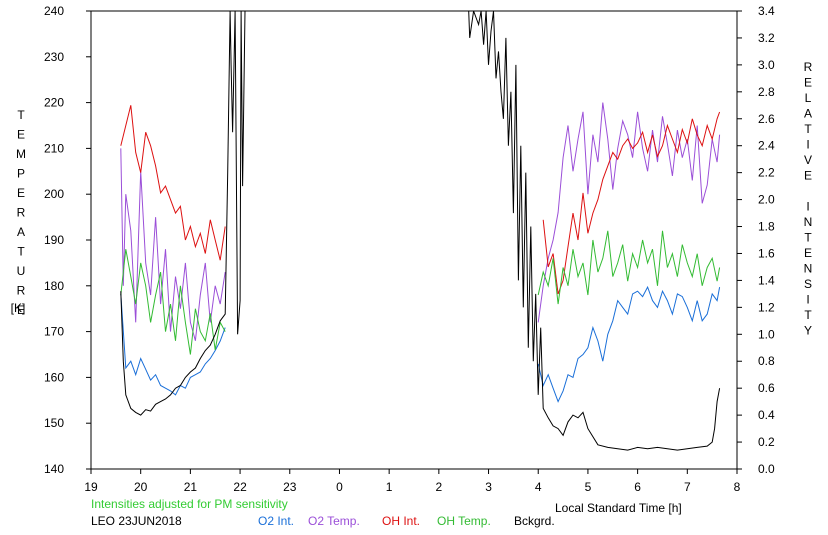  Describe the element at coordinates (766, 200) in the screenshot. I see `right-tick-label: 2.0` at that location.